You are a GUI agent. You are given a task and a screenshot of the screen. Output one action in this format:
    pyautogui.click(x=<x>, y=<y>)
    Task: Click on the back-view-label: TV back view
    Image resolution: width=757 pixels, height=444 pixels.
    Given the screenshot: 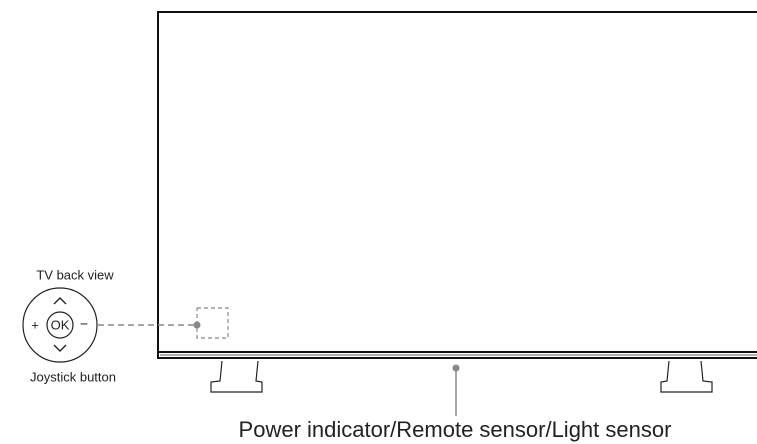 What is the action you would take?
    pyautogui.click(x=75, y=274)
    